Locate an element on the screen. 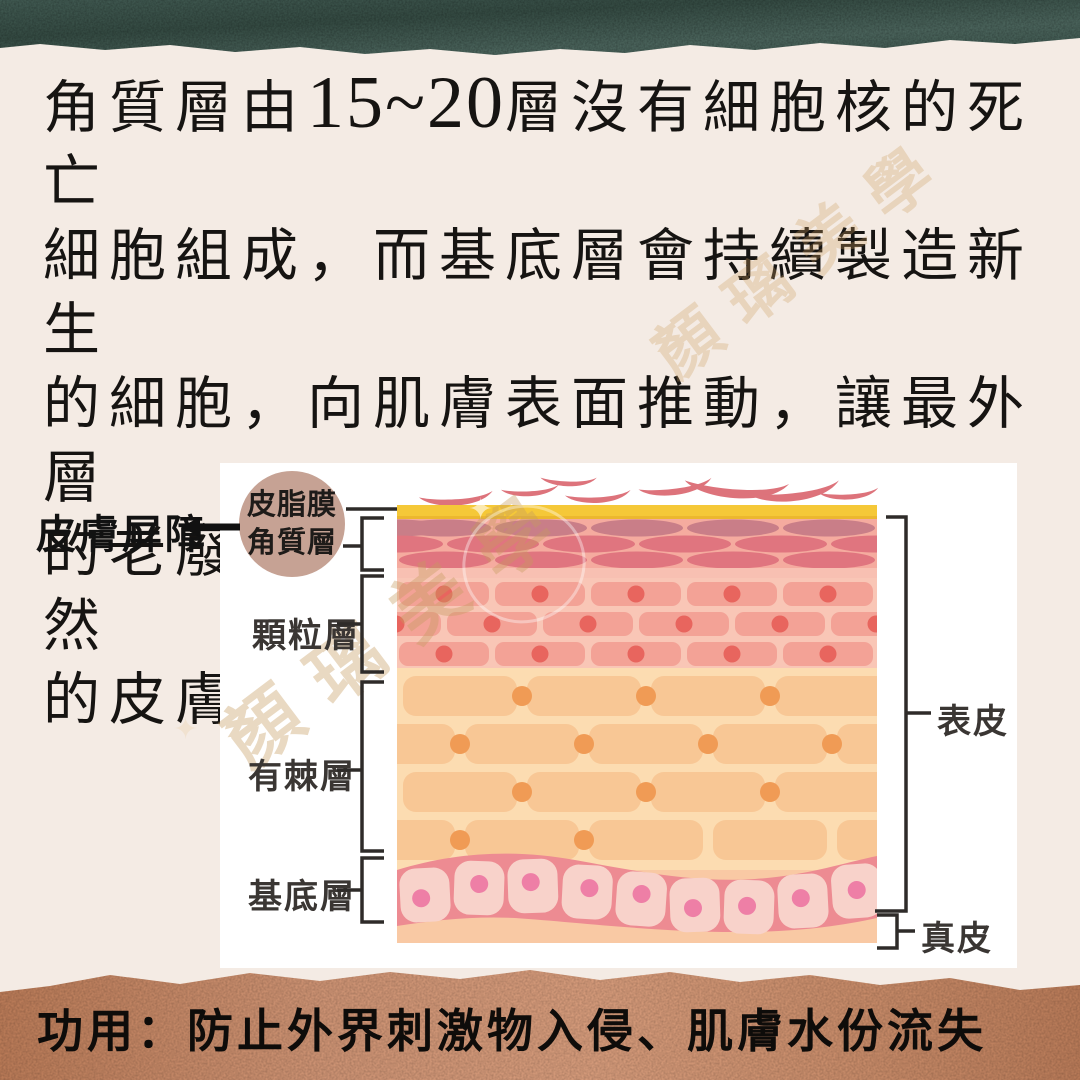 This screenshot has height=1080, width=1080. intro-line1-suffix: 層沒有細胞核的死亡 is located at coordinates (538, 145).